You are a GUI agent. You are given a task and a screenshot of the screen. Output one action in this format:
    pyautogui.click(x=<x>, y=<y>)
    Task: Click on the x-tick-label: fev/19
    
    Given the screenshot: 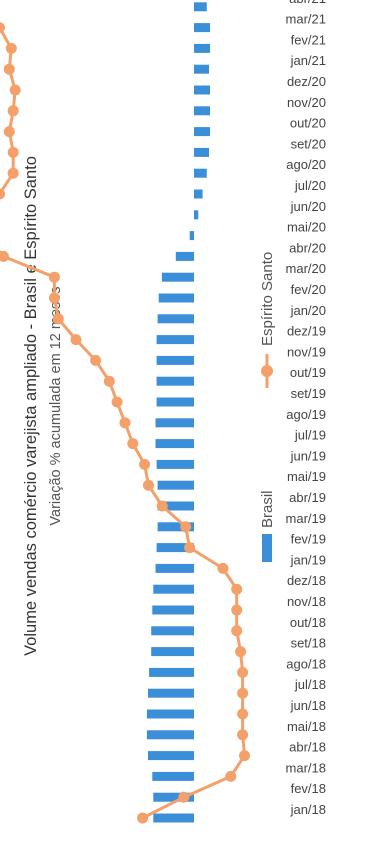 What is the action you would take?
    pyautogui.click(x=308, y=539)
    